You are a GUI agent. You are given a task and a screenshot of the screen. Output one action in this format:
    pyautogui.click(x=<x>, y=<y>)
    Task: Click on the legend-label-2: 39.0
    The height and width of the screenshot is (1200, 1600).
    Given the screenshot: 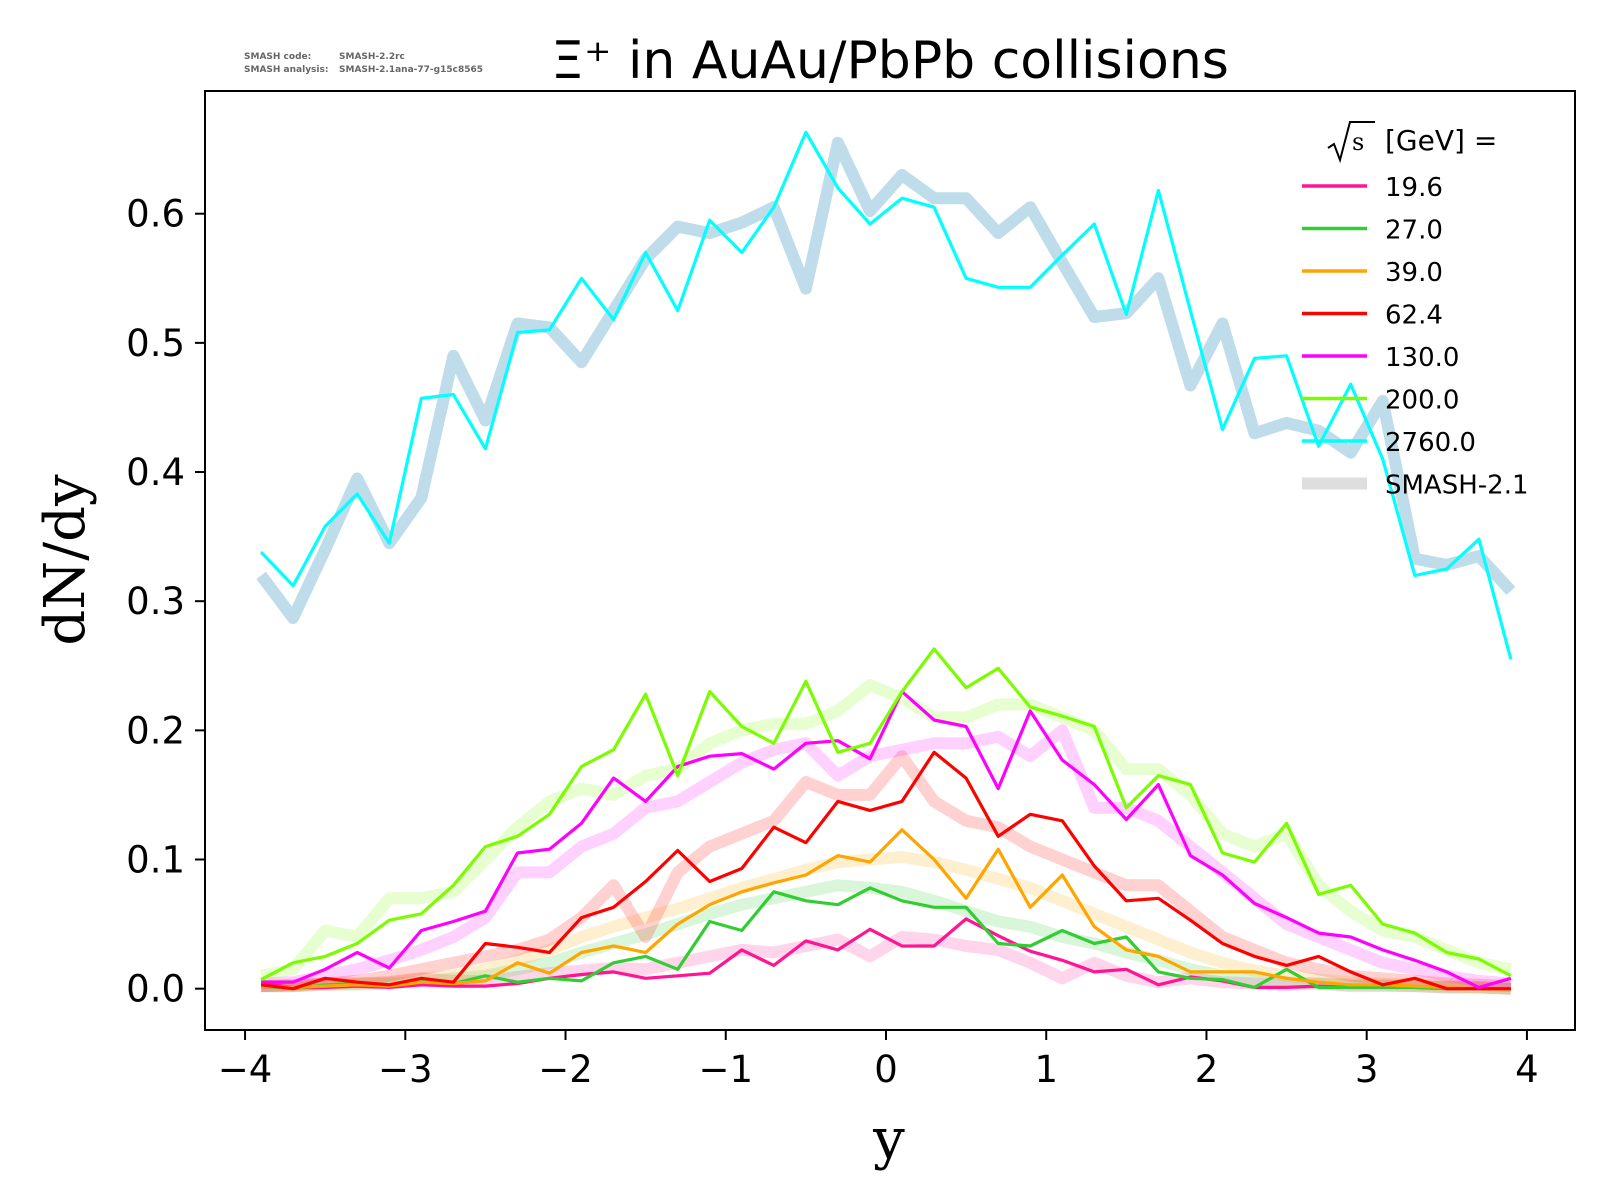 What is the action you would take?
    pyautogui.click(x=1414, y=273)
    